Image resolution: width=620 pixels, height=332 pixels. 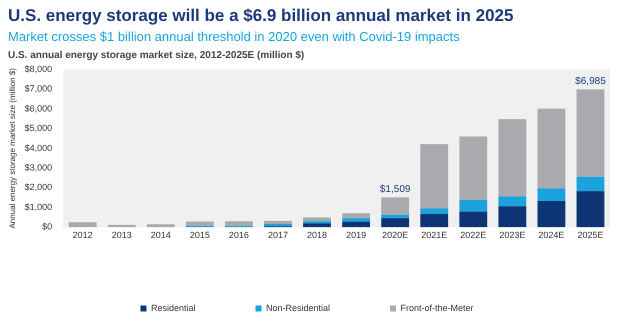 What do you see at coordinates (278, 235) in the screenshot?
I see `x-tick-label: 2017` at bounding box center [278, 235].